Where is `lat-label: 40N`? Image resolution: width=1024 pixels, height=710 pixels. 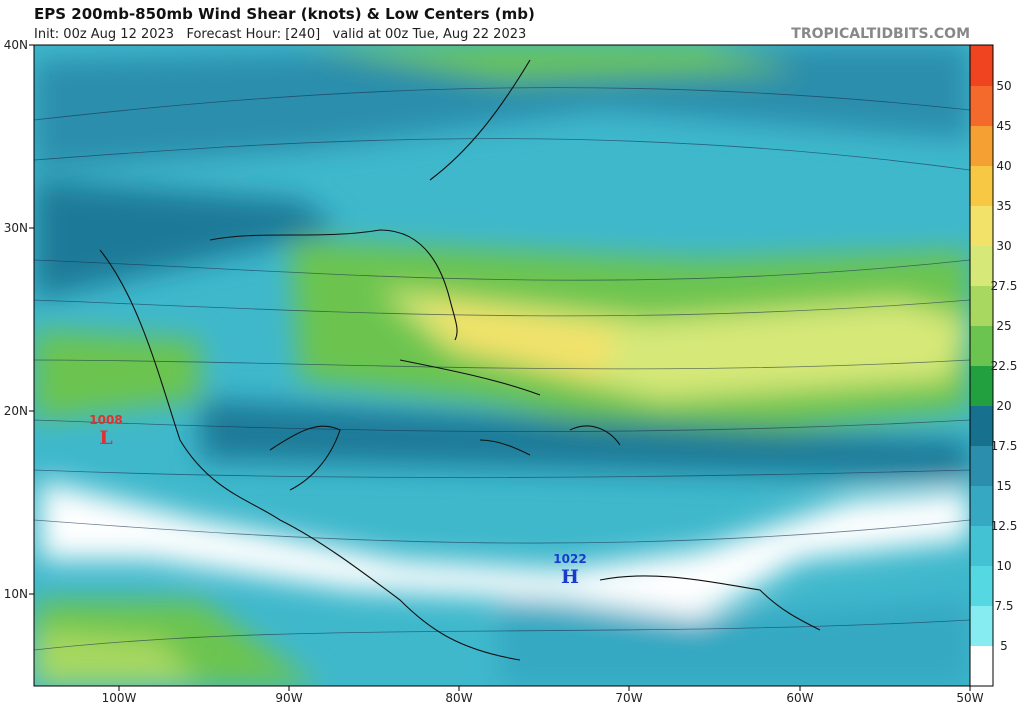 lat-label: 40N is located at coordinates (16, 45).